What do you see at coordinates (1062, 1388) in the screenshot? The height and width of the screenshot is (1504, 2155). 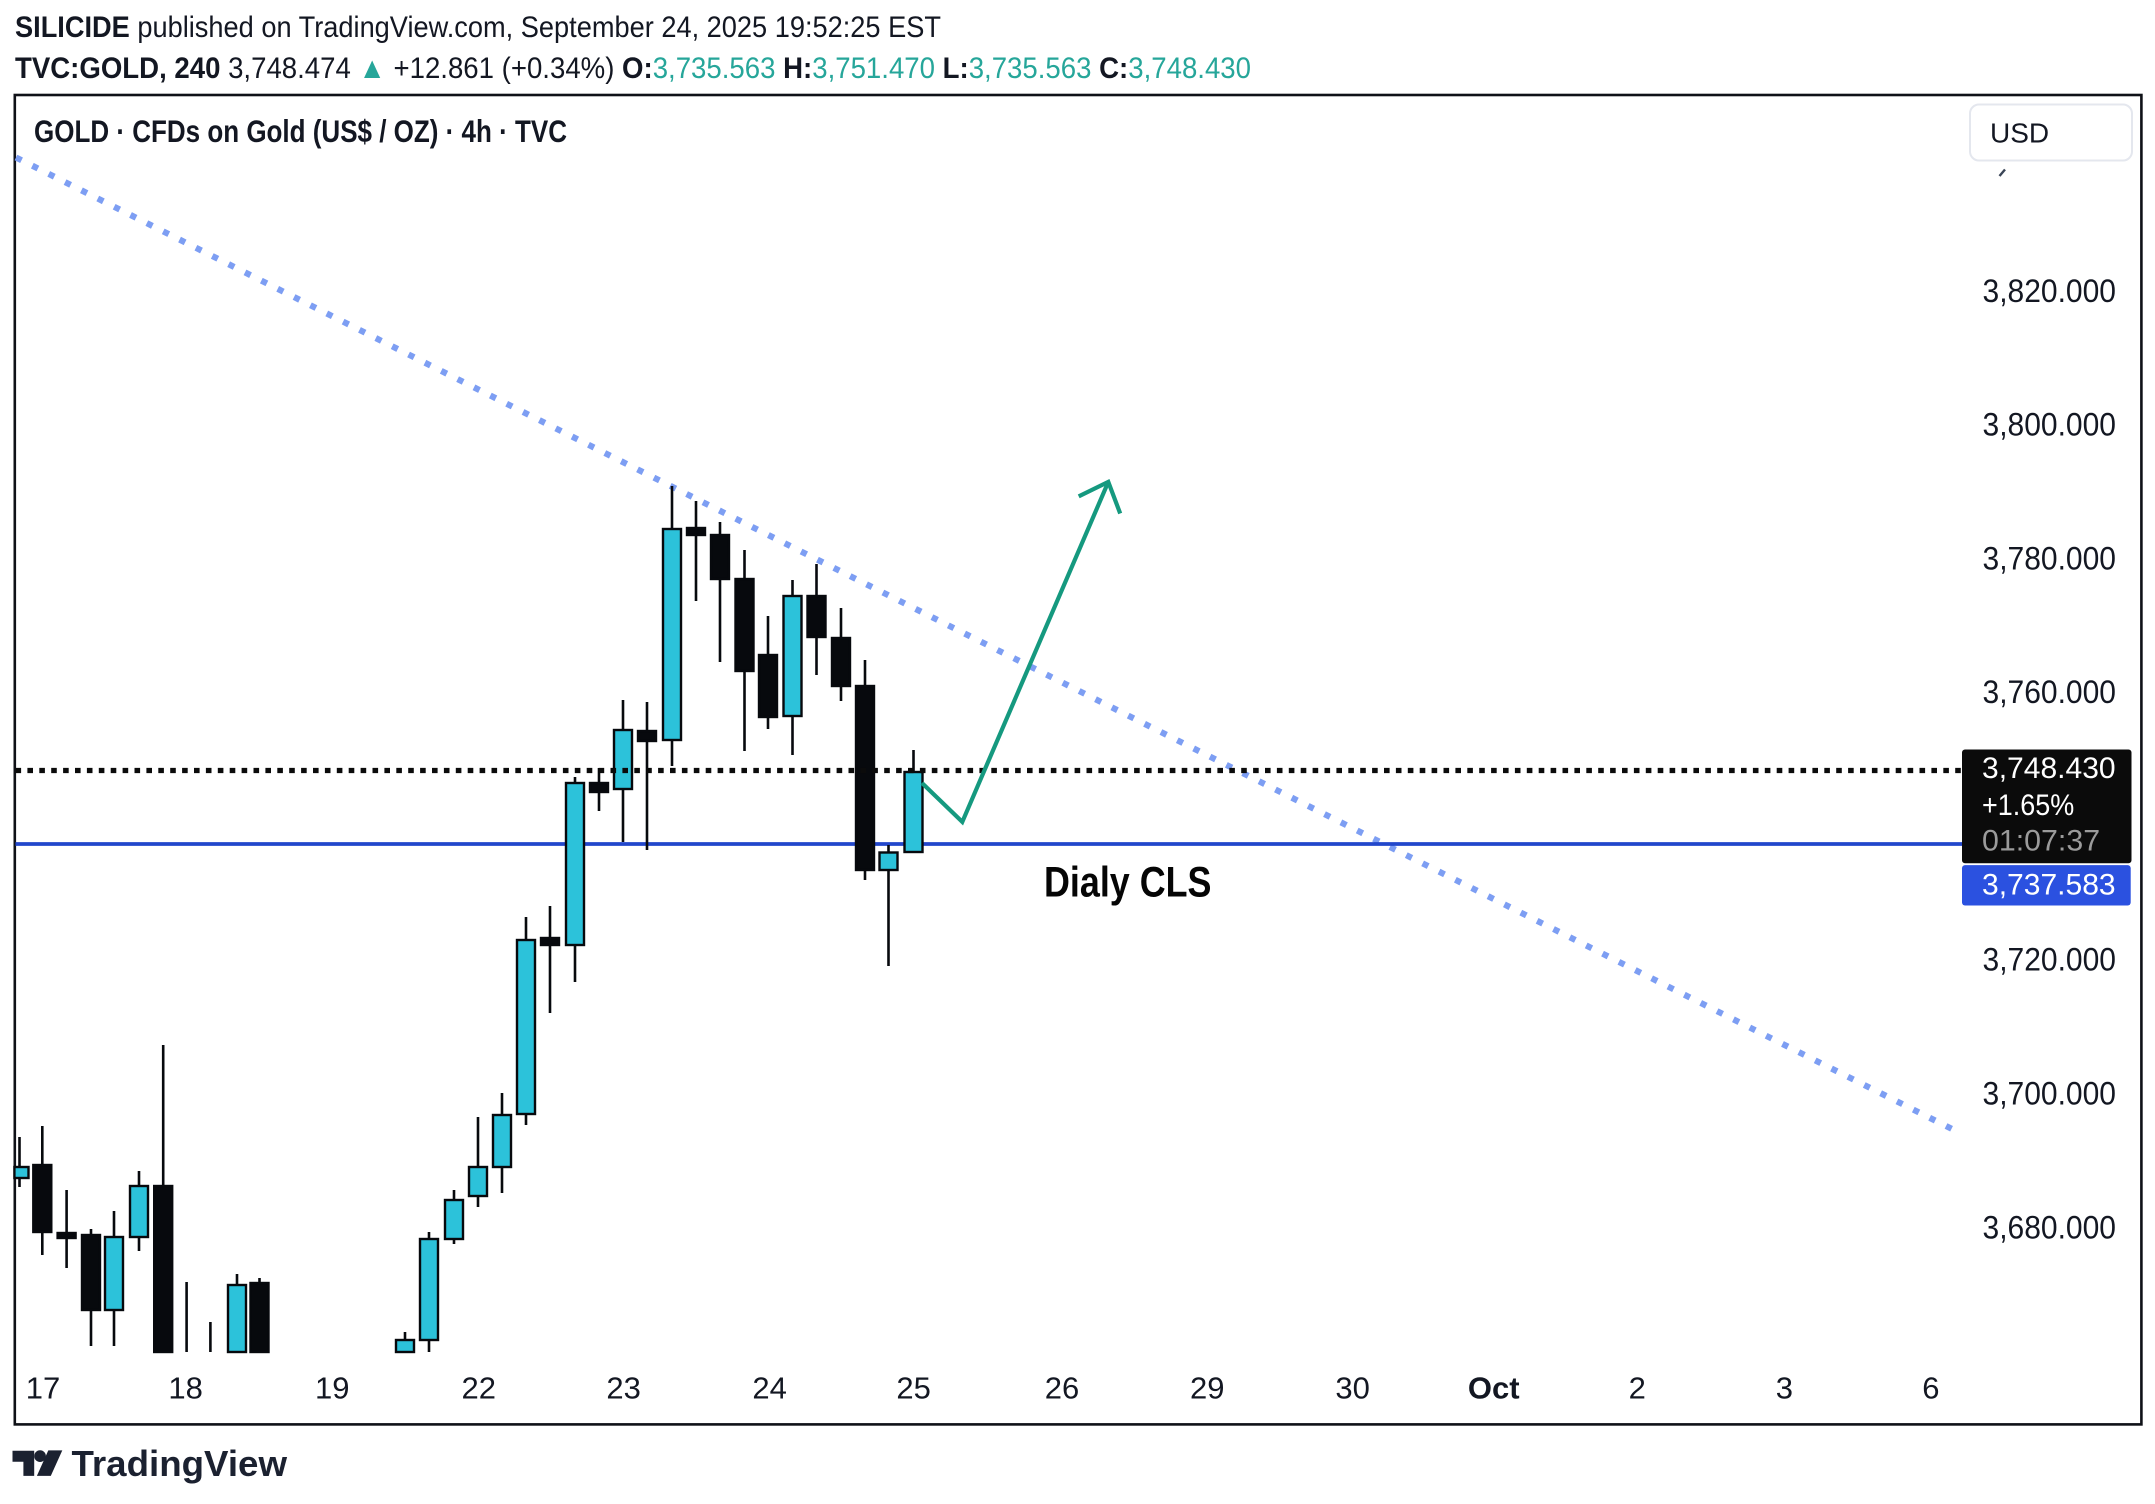 I see `svg-text: 26` at bounding box center [1062, 1388].